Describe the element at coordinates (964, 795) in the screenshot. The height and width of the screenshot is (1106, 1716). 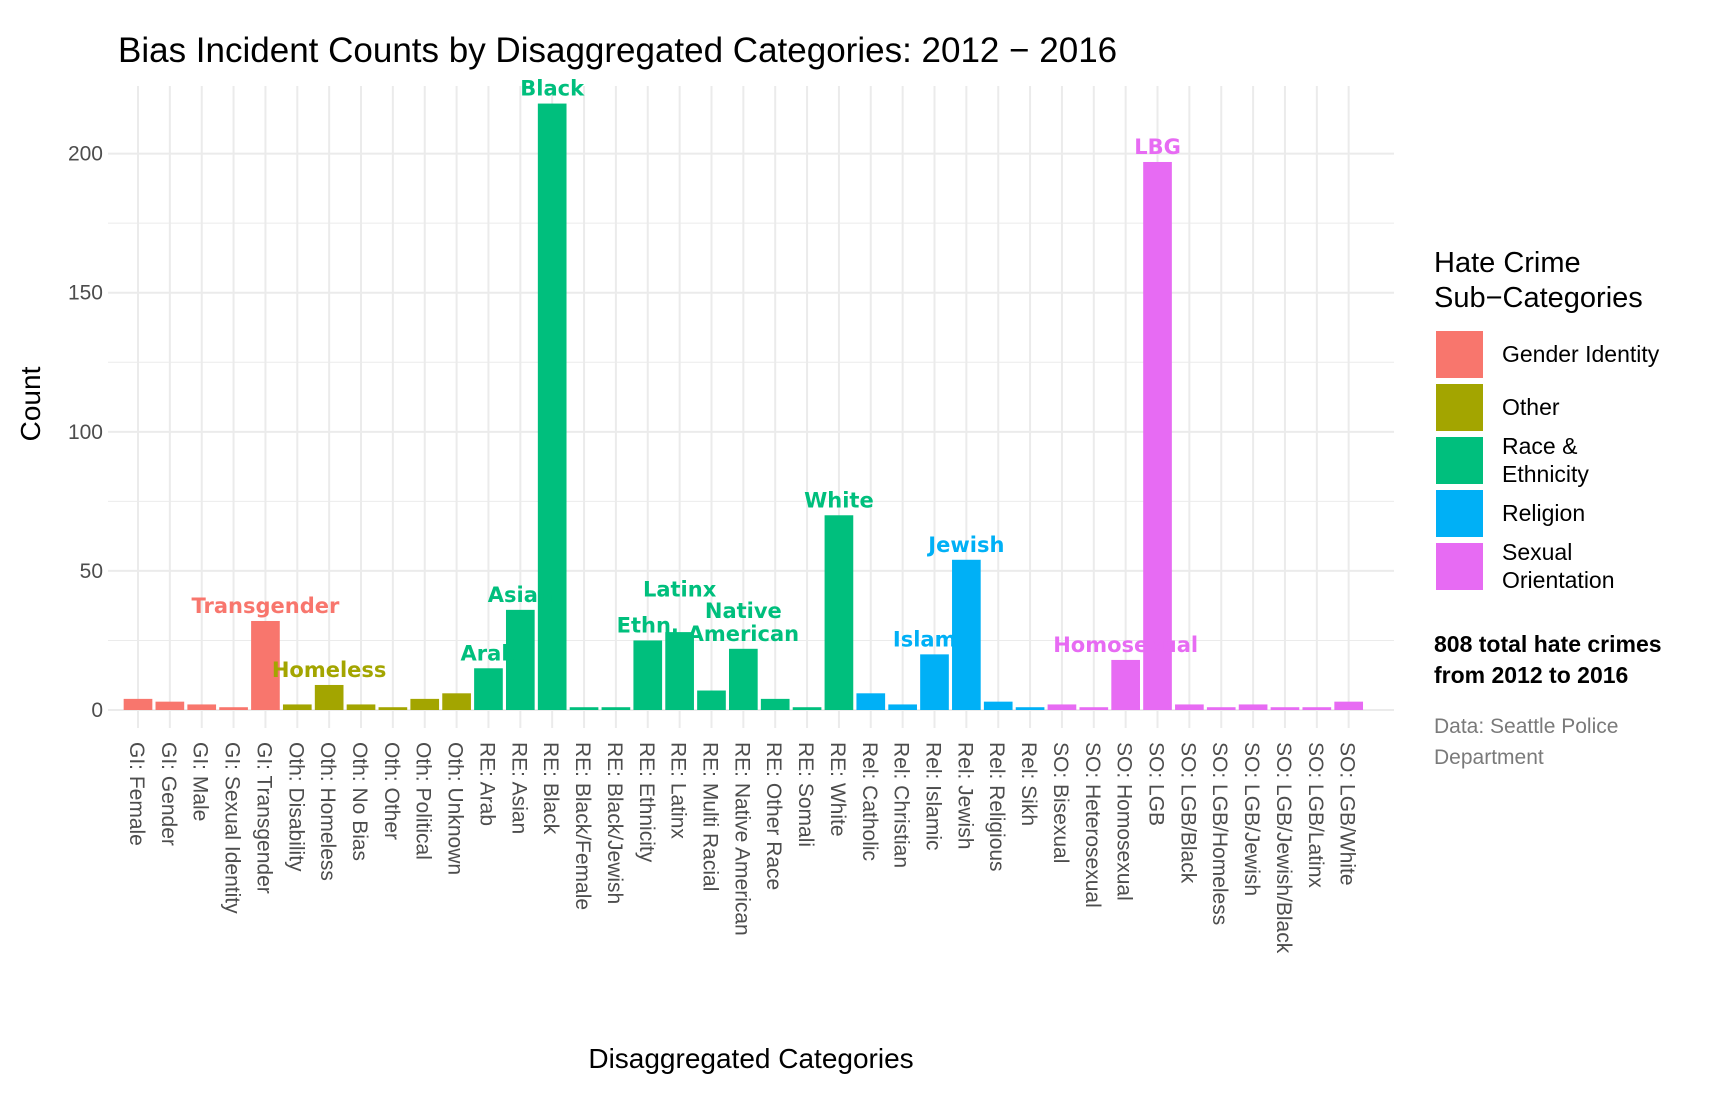
I see `x-tick-label: Rel: Jewish` at that location.